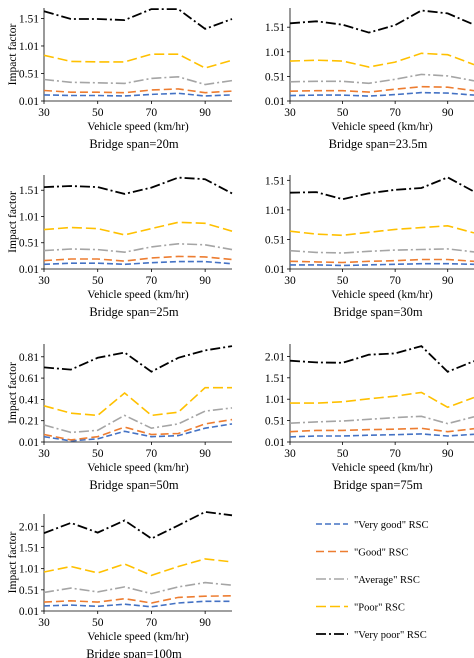 The image size is (474, 658). What do you see at coordinates (378, 485) in the screenshot?
I see `panel-caption: Bridge span=75m` at bounding box center [378, 485].